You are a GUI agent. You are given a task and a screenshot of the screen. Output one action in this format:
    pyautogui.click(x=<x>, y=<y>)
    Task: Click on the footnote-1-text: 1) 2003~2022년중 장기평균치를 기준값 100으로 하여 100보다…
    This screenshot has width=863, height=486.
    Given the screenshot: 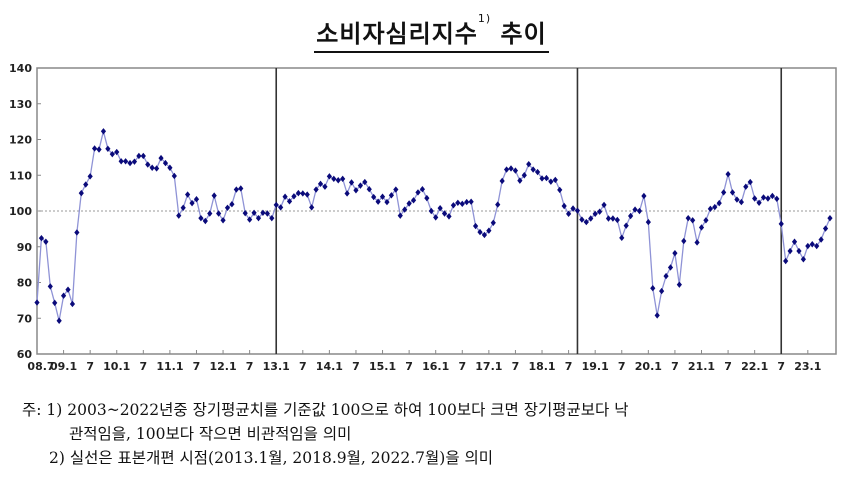 What is the action you would take?
    pyautogui.click(x=337, y=410)
    